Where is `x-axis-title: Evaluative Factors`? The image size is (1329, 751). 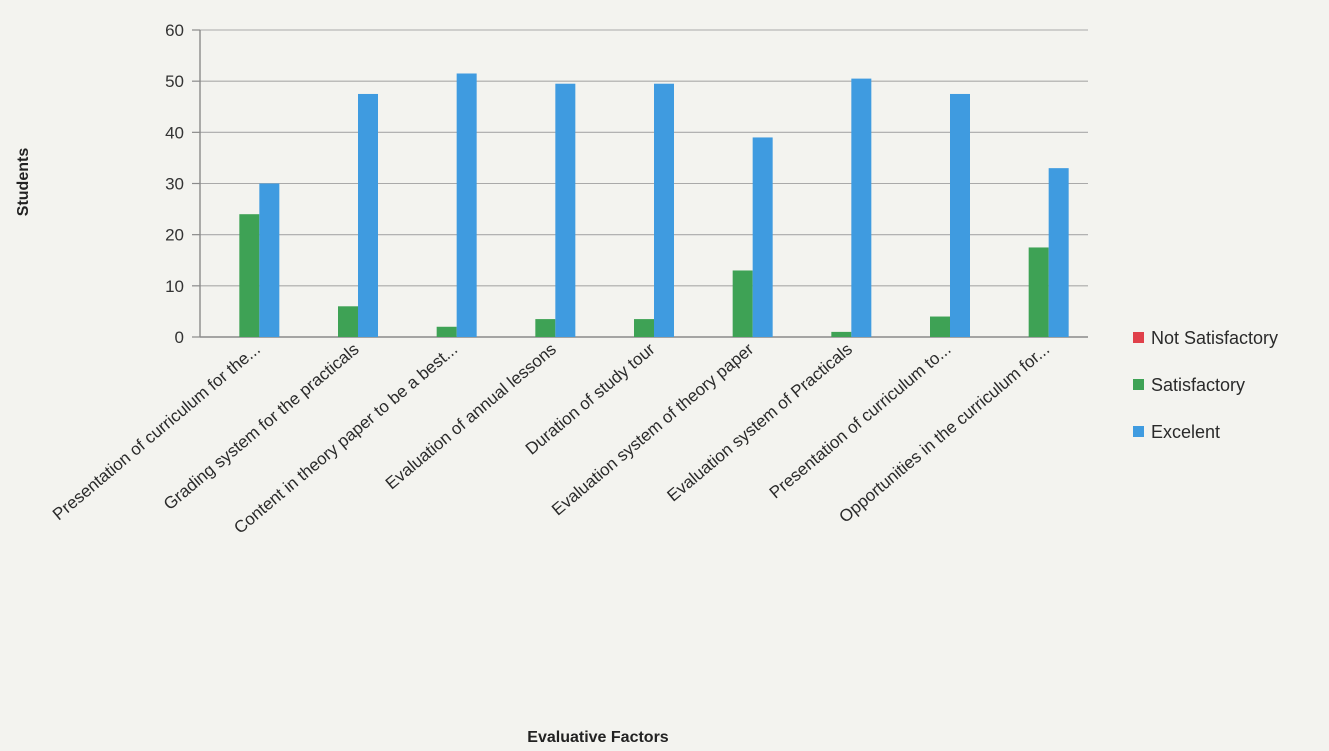 x-axis-title: Evaluative Factors is located at coordinates (598, 737).